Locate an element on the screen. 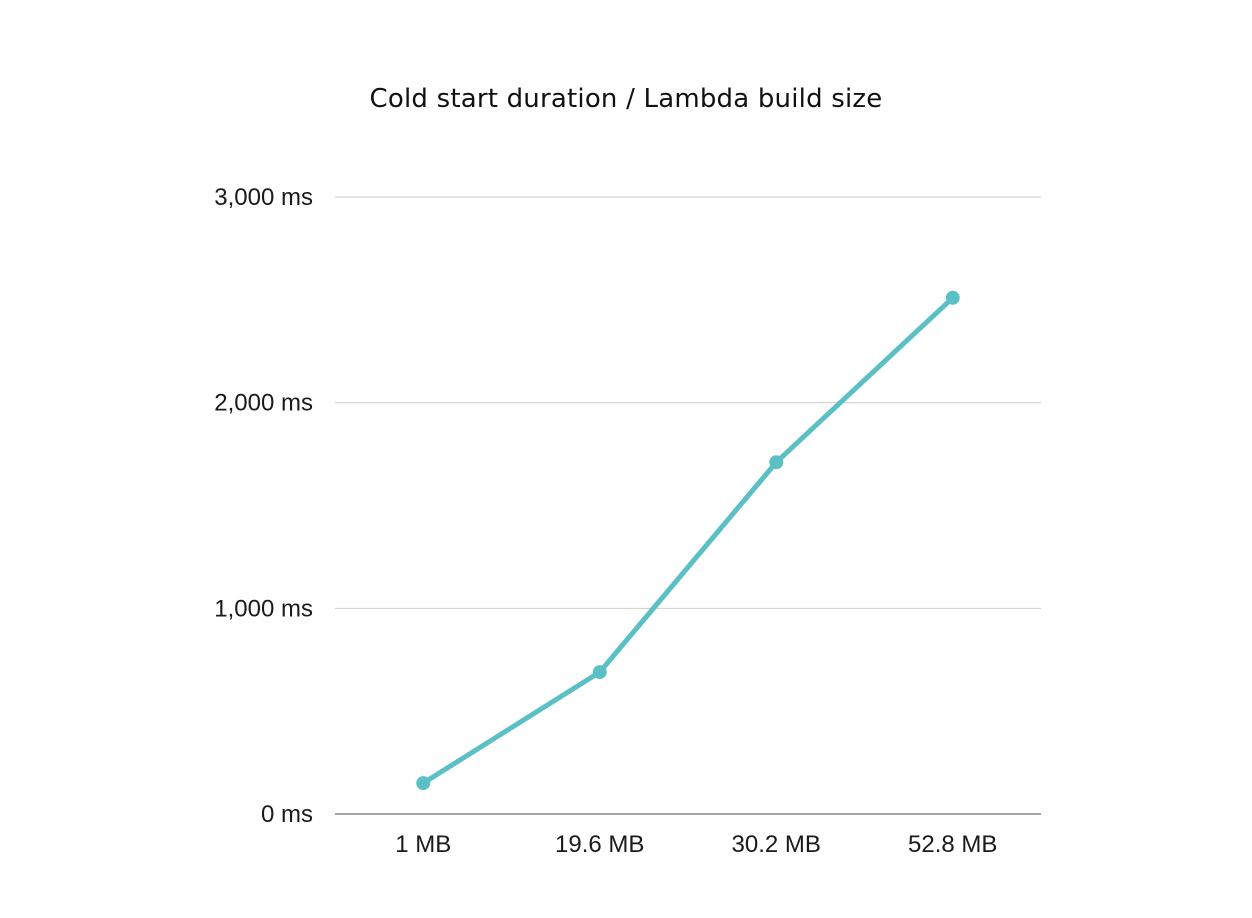 The image size is (1252, 918). y-tick-label: 0 ms is located at coordinates (287, 814).